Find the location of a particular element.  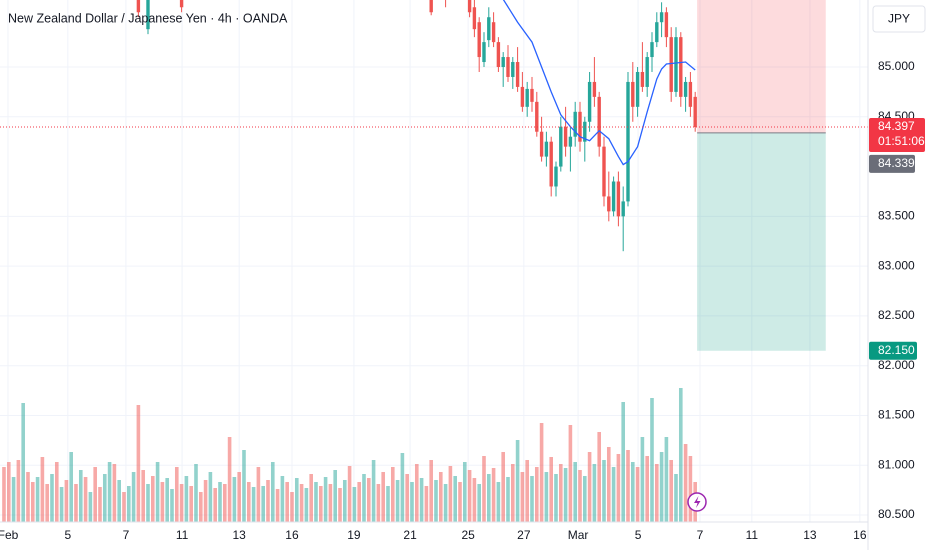

alert-icon-bolt is located at coordinates (697, 502).